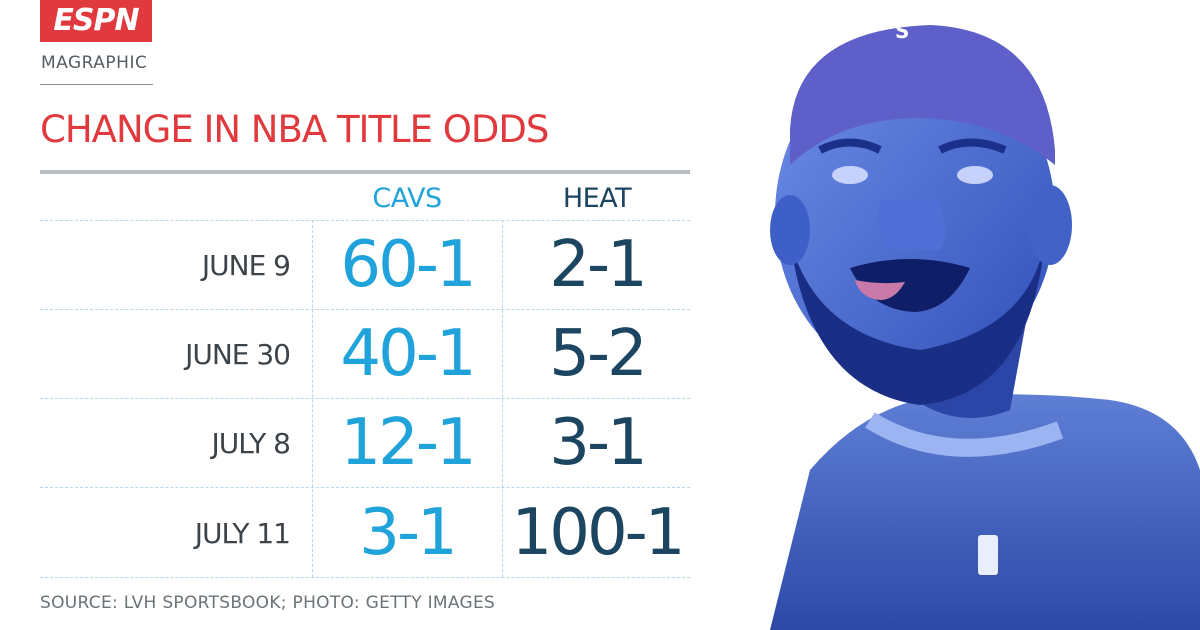 Image resolution: width=1200 pixels, height=630 pixels. Describe the element at coordinates (407, 198) in the screenshot. I see `column-header-cavs: CAVS` at that location.